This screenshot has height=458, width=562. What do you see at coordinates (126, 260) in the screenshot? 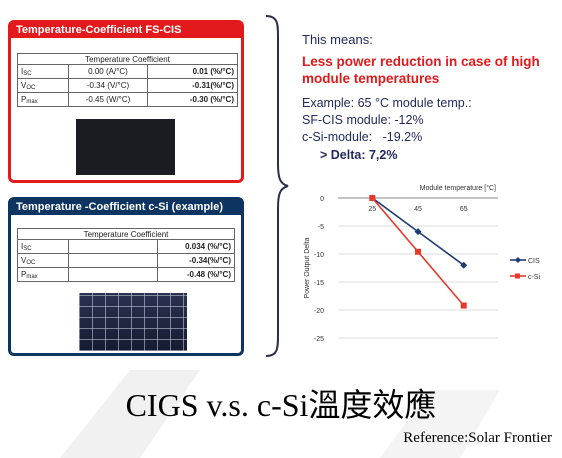
I see `table-row: VOC -0.34(%/°C)` at bounding box center [126, 260].